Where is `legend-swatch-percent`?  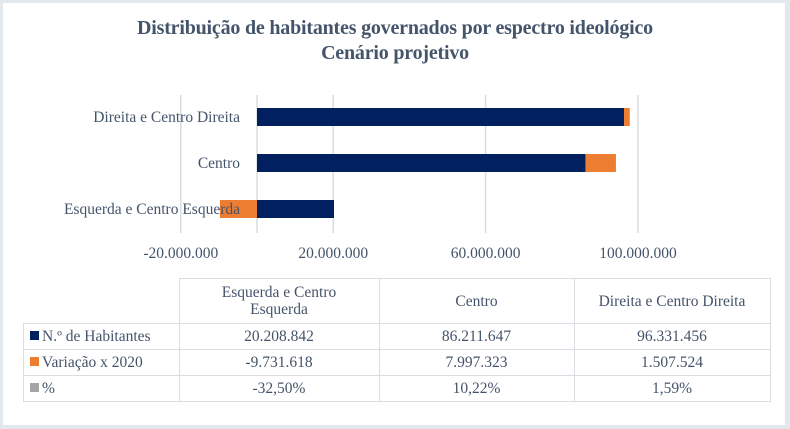
legend-swatch-percent is located at coordinates (34, 387).